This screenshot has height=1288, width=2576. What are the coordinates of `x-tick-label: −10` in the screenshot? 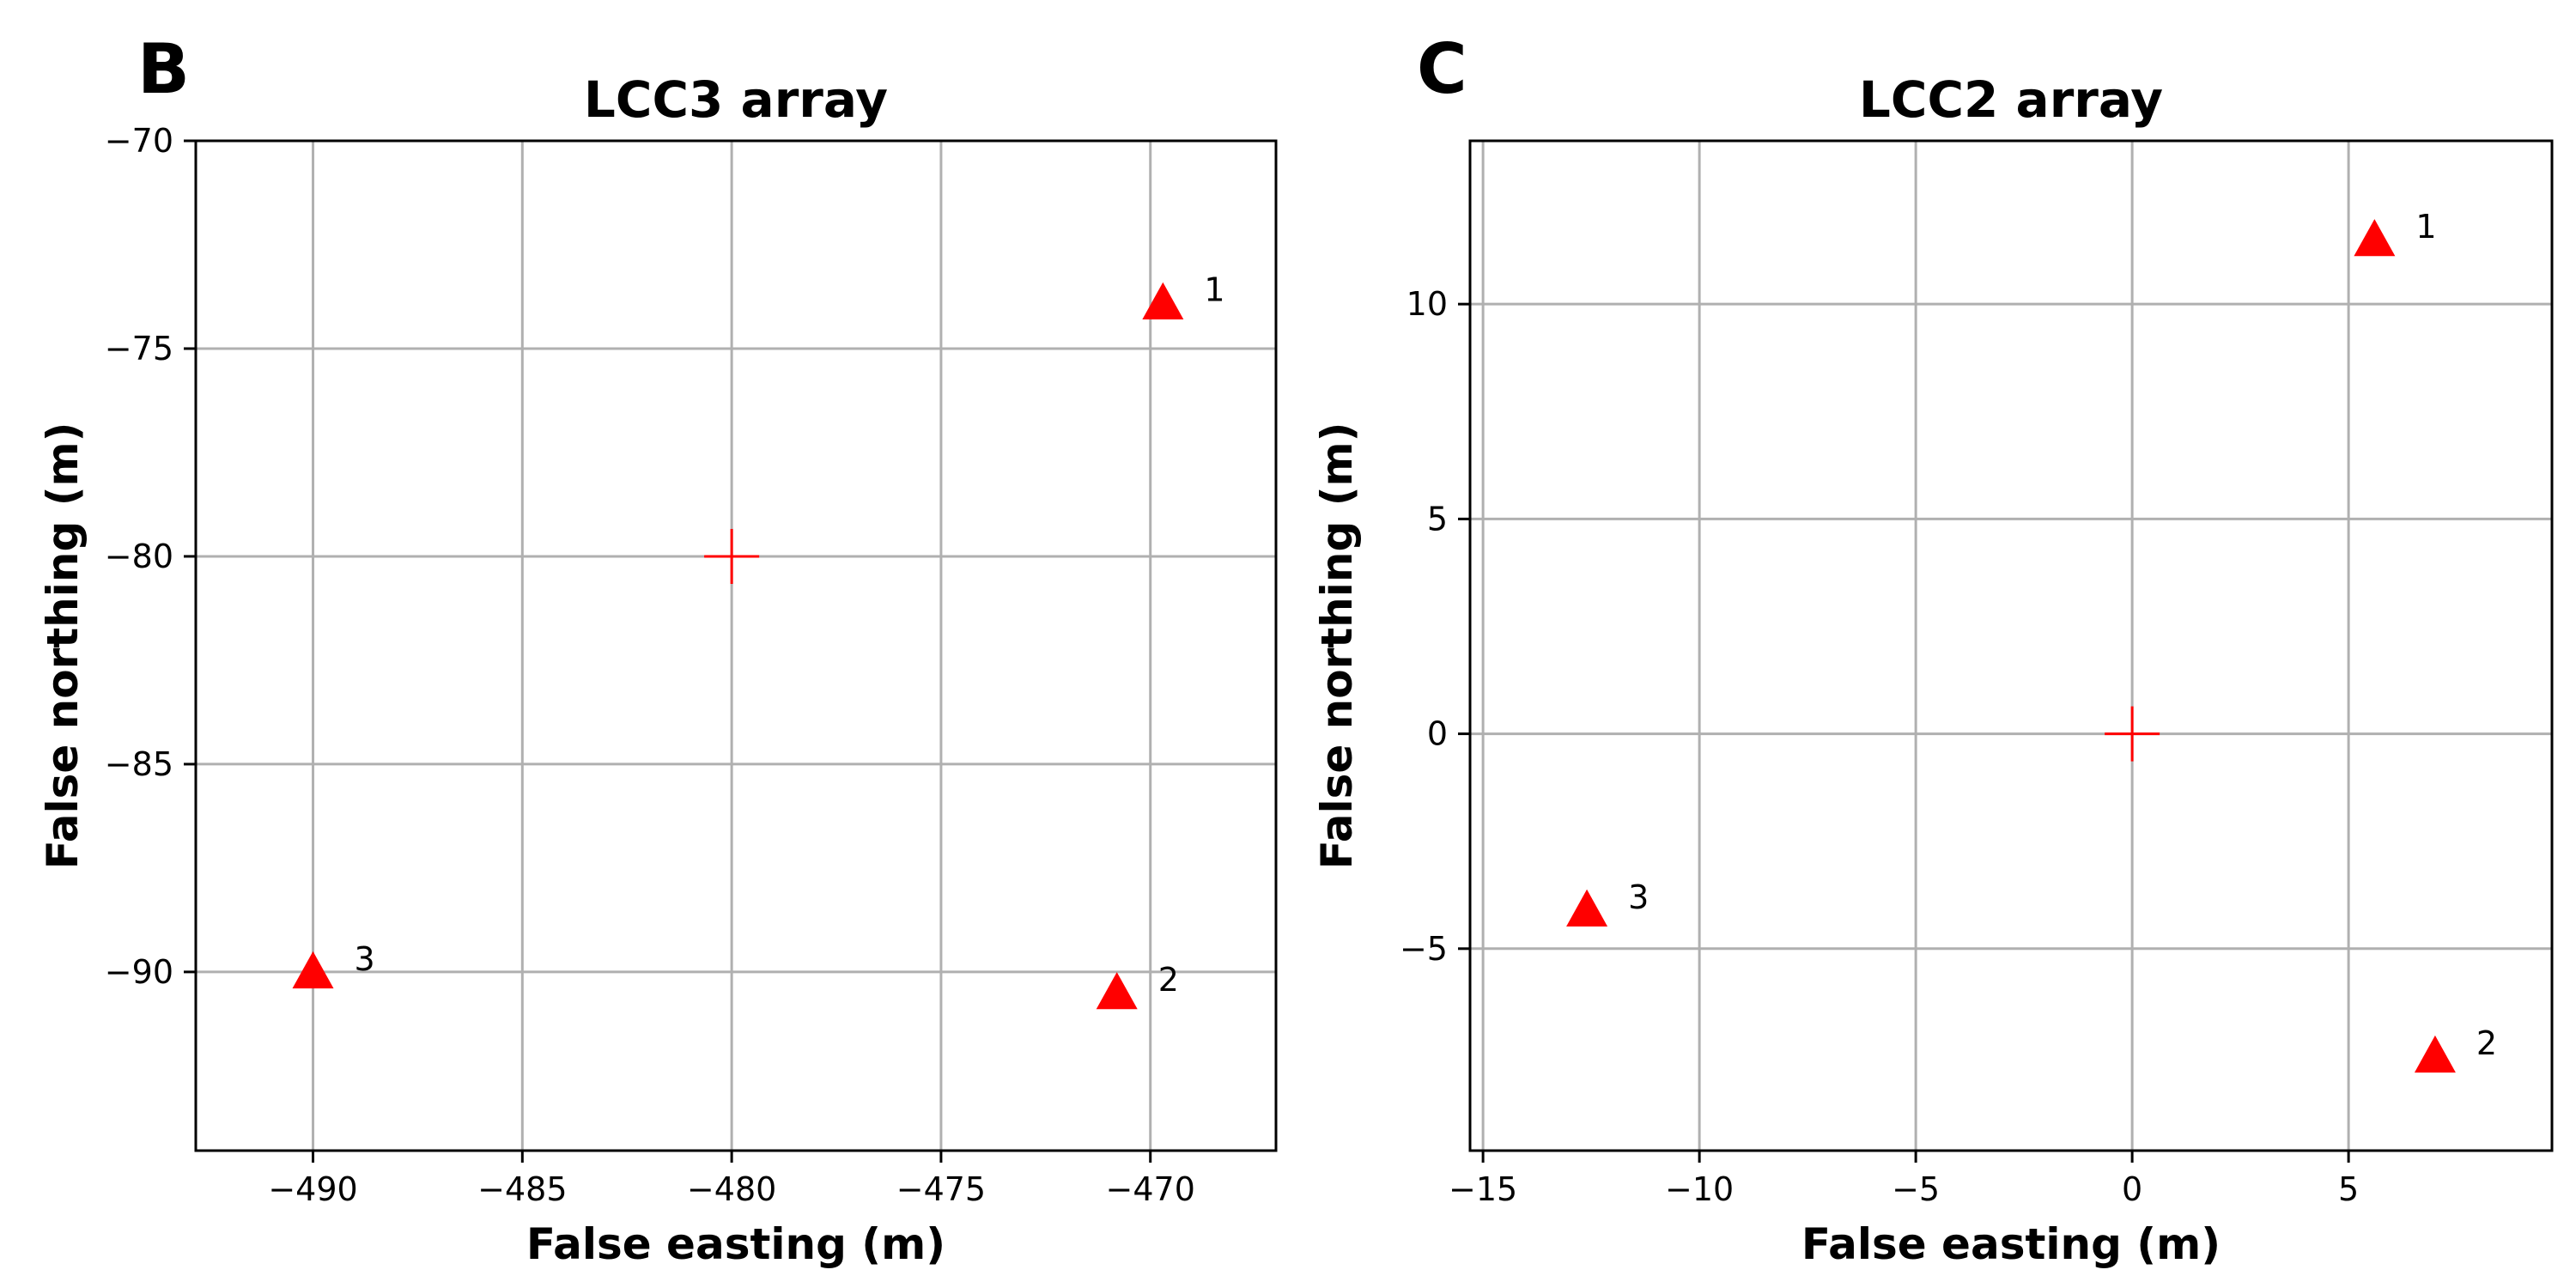 It's located at (1700, 1189).